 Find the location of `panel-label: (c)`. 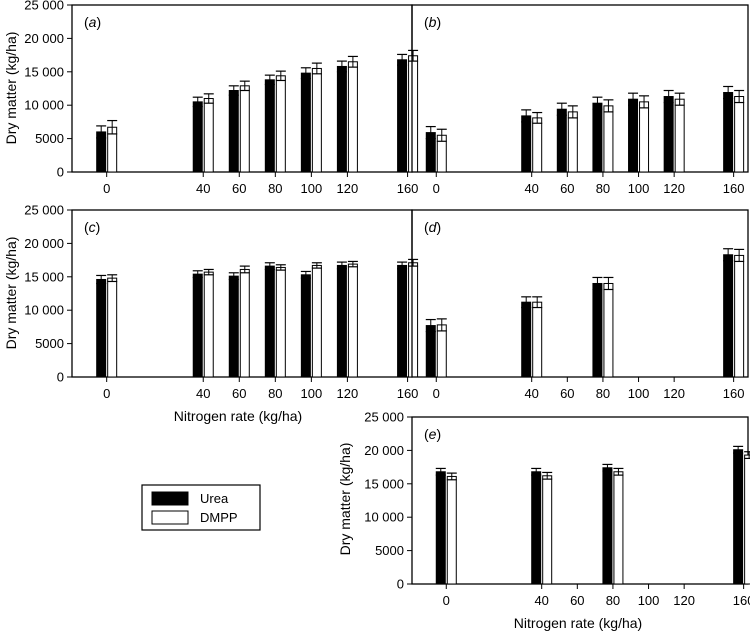

panel-label: (c) is located at coordinates (92, 227).